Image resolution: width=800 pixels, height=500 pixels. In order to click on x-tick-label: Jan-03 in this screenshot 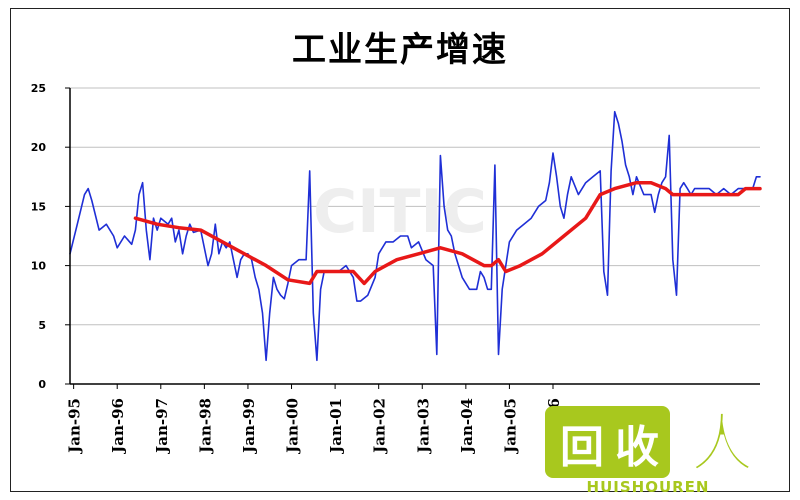, I will do `click(423, 426)`.